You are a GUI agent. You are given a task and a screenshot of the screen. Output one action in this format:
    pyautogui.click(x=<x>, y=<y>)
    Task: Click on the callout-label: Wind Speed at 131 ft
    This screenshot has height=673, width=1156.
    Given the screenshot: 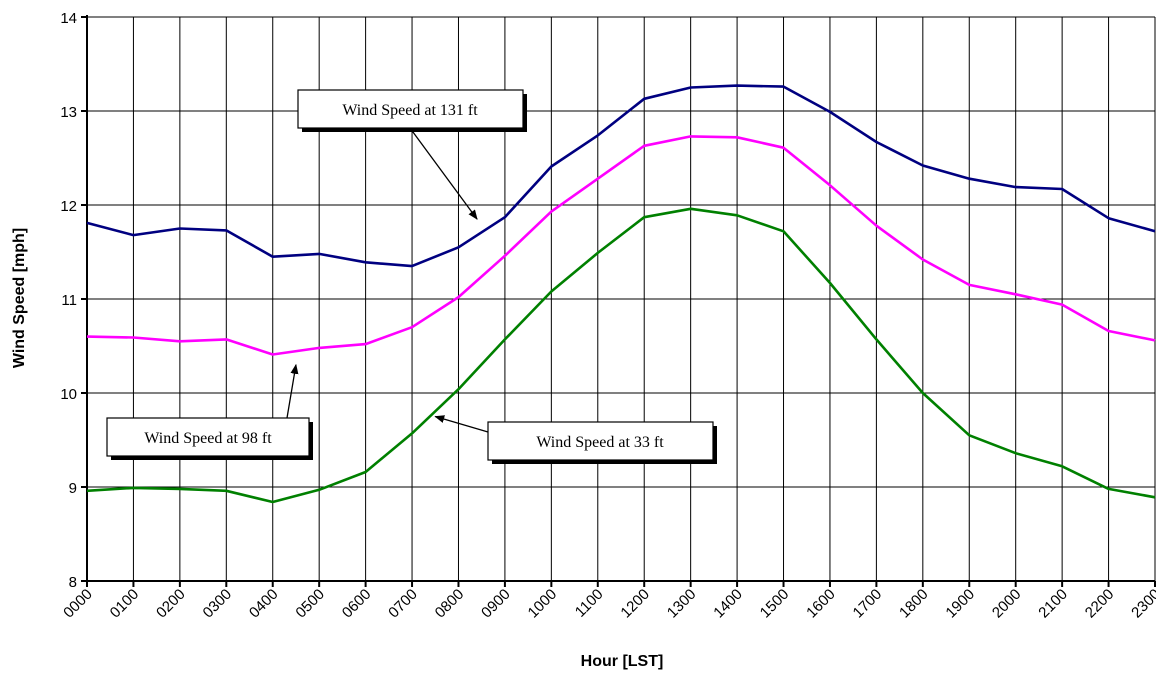 What is the action you would take?
    pyautogui.click(x=410, y=110)
    